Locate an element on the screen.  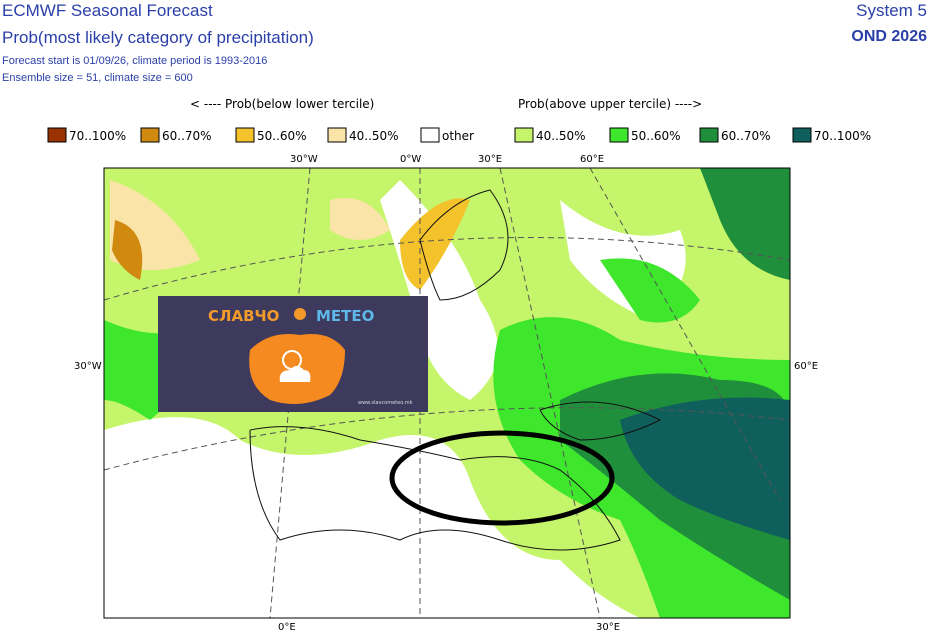
lat-label: 30°W is located at coordinates (88, 366).